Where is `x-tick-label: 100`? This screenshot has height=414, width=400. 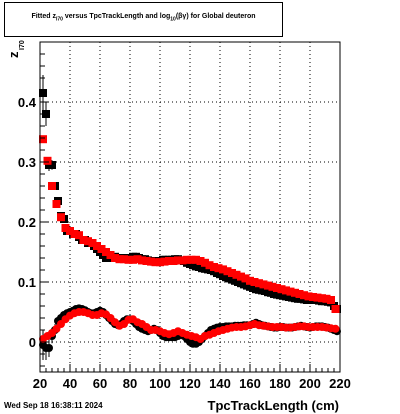
x-tick-label: 100 is located at coordinates (160, 383).